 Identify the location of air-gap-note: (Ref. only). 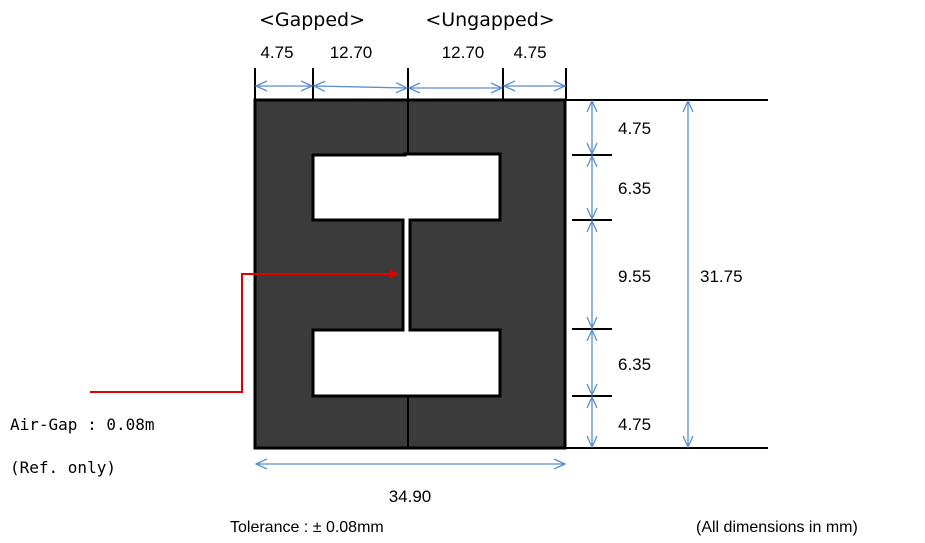
(63, 467).